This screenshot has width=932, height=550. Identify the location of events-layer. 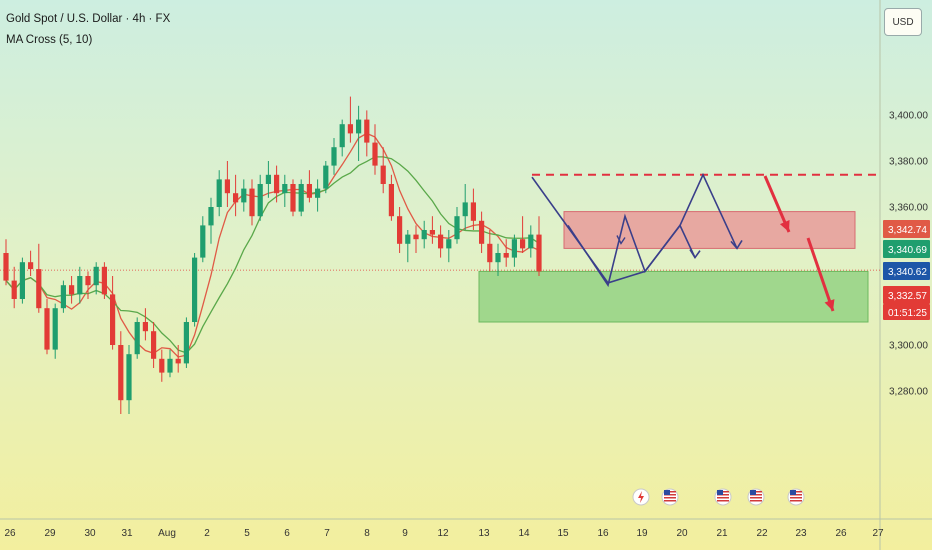
(718, 497).